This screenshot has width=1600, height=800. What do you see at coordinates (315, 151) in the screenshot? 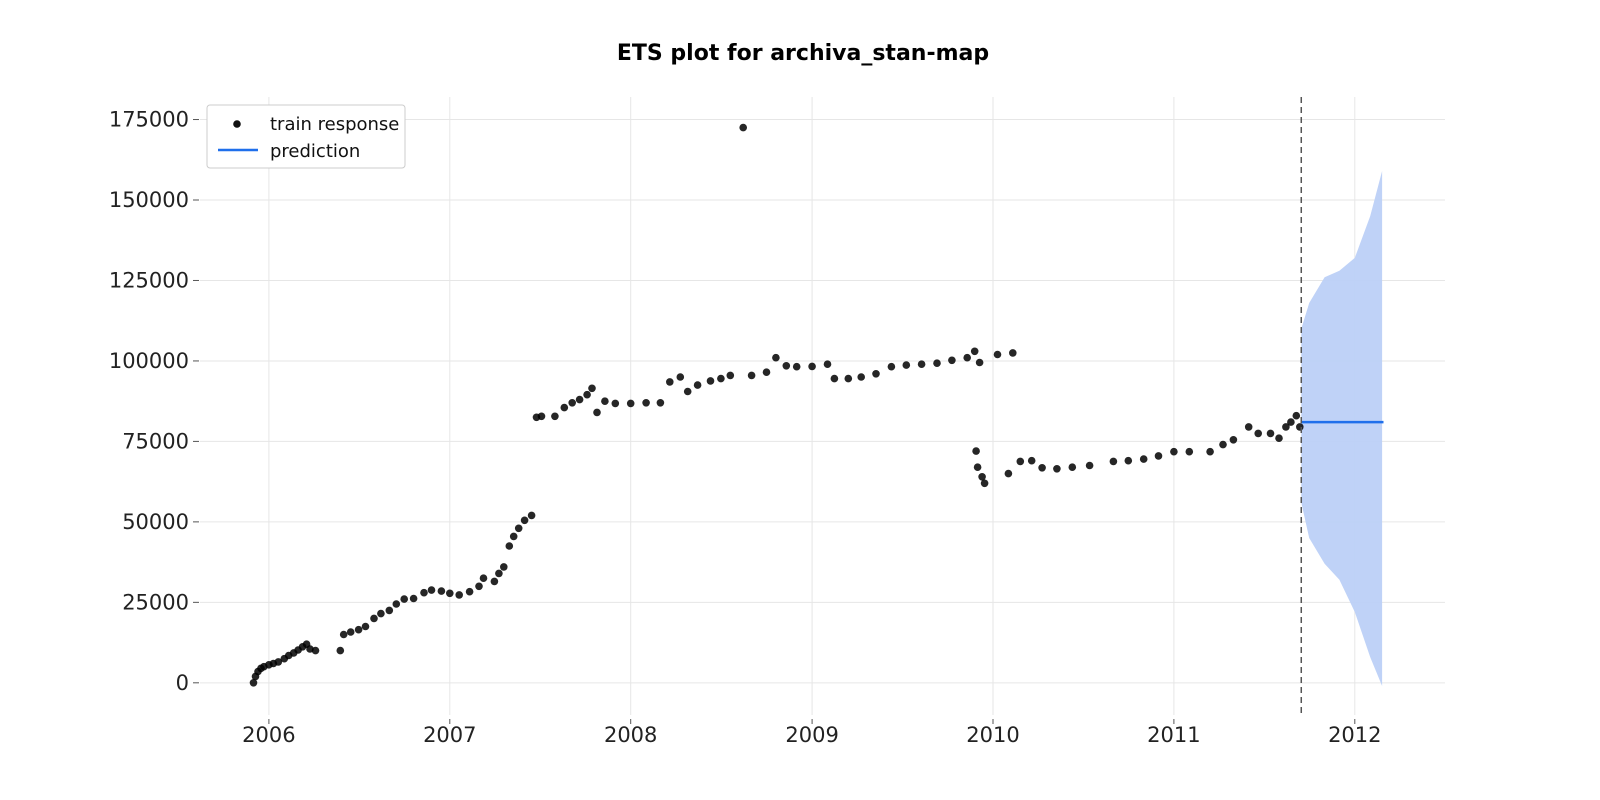
I see `legend-label-prediction: prediction` at bounding box center [315, 151].